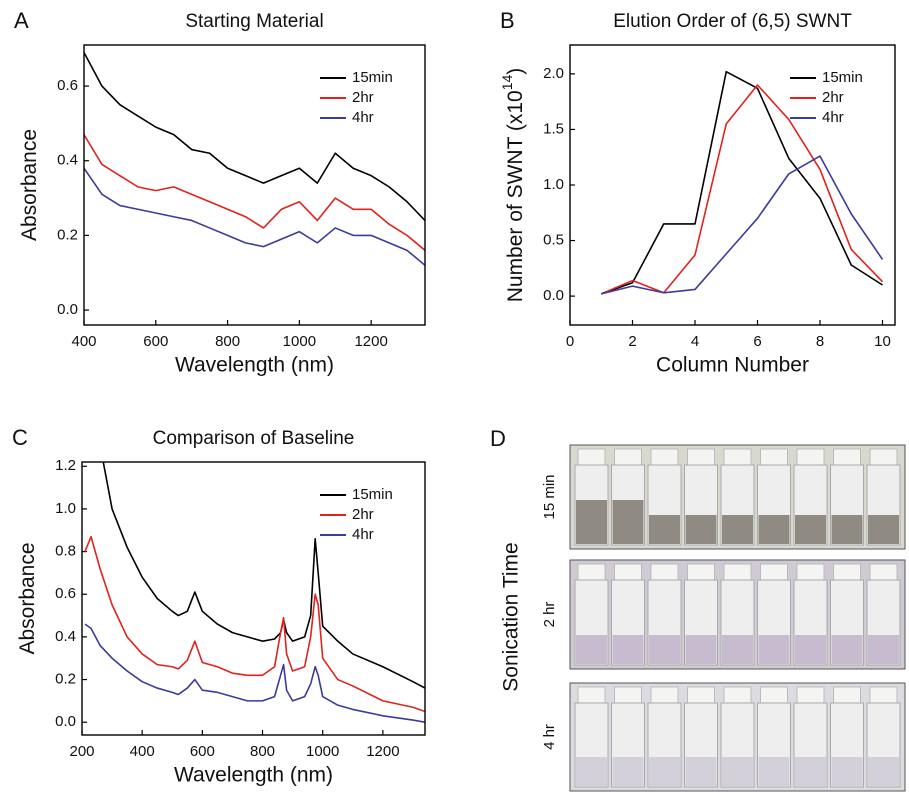 This screenshot has width=909, height=794. What do you see at coordinates (498, 438) in the screenshot?
I see `panel-label: D` at bounding box center [498, 438].